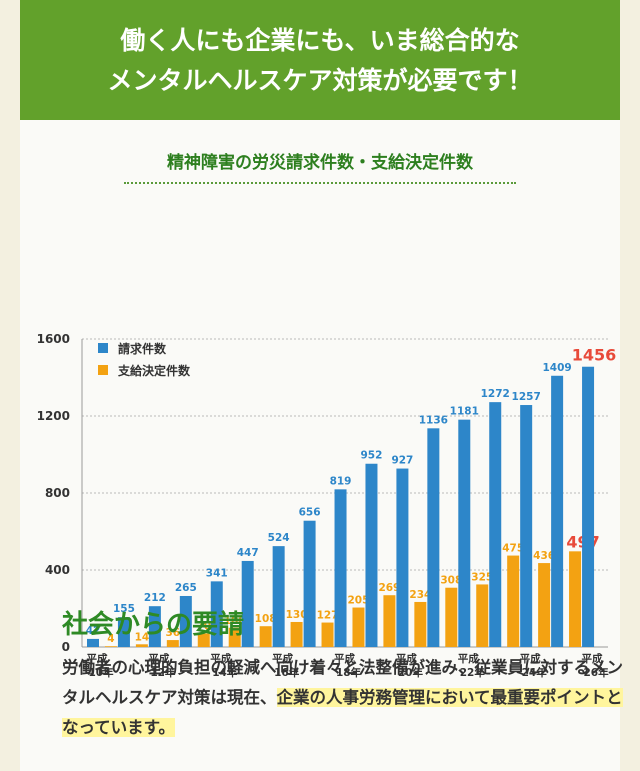 The height and width of the screenshot is (771, 640). What do you see at coordinates (411, 672) in the screenshot?
I see `x-tick-label: 20年` at bounding box center [411, 672].